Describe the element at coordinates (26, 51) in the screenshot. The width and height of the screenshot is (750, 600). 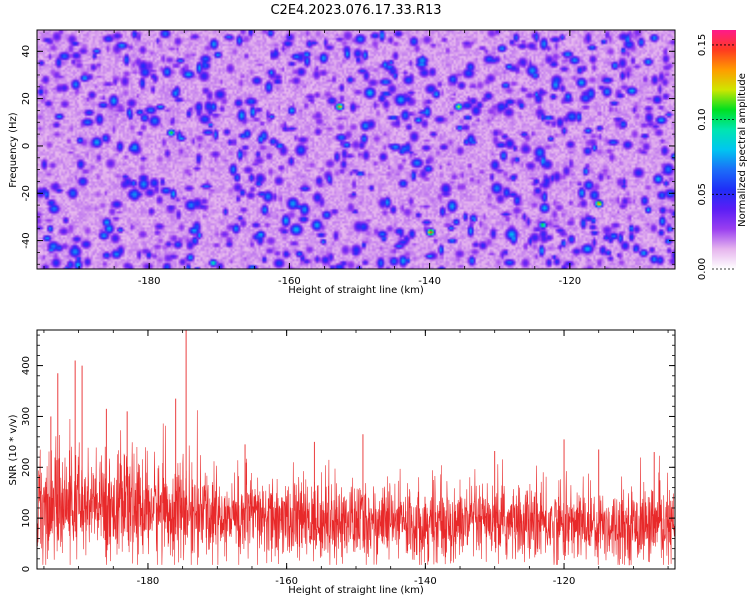
I see `y-tick-label: 40` at that location.